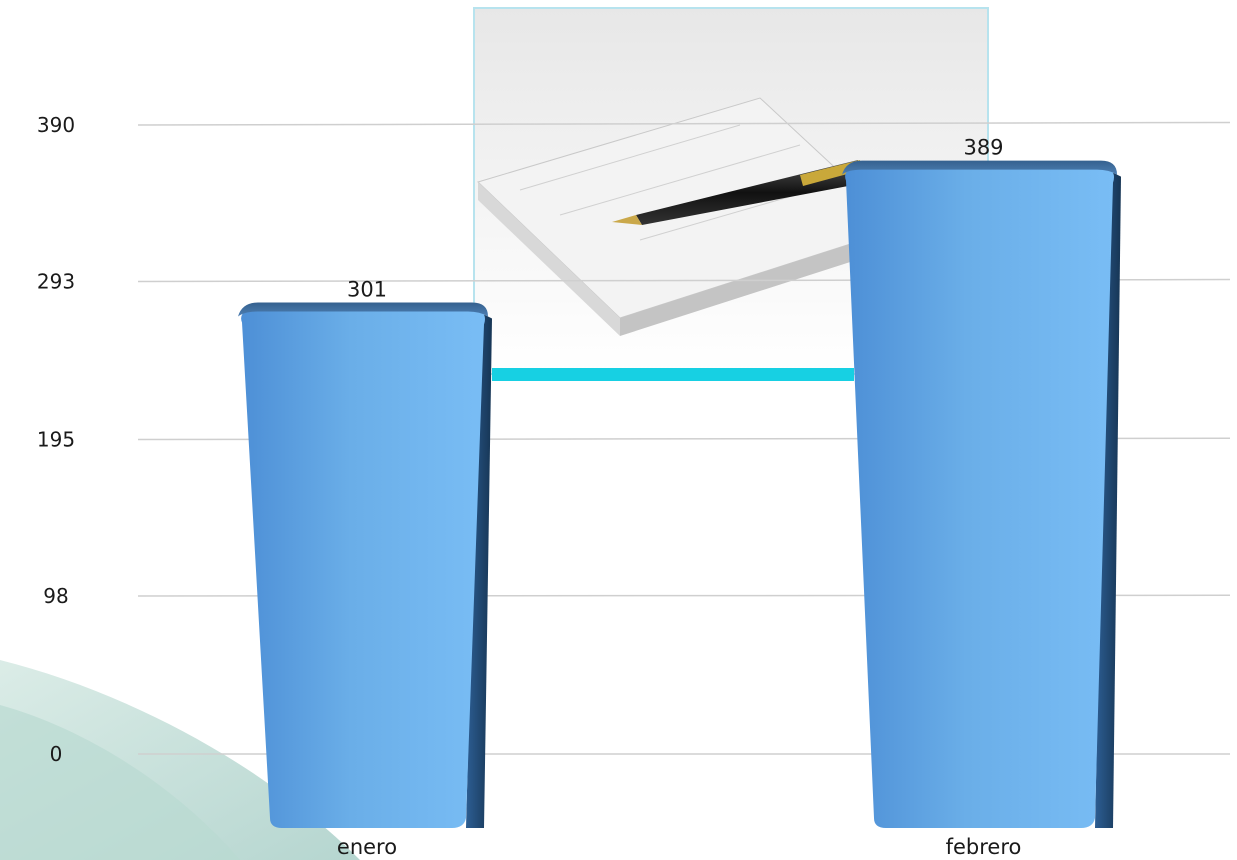 The height and width of the screenshot is (860, 1237). I want to click on bar-enero, so click(365, 565).